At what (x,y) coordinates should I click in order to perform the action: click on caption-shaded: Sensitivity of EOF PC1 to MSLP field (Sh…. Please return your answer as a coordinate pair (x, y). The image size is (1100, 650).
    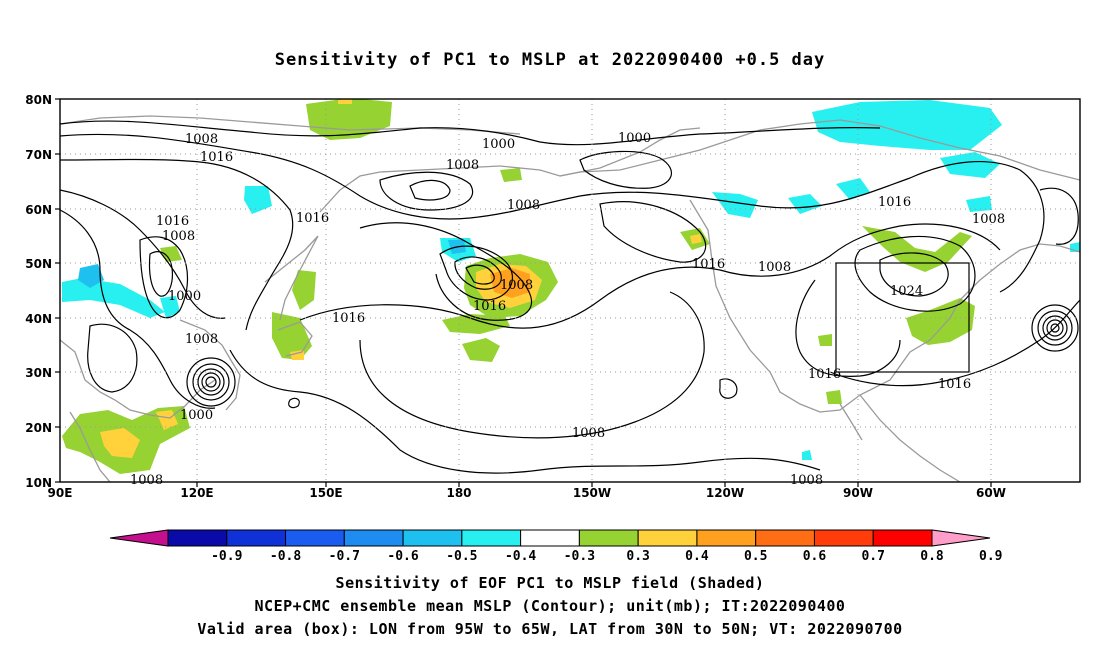
    Looking at the image, I should click on (550, 583).